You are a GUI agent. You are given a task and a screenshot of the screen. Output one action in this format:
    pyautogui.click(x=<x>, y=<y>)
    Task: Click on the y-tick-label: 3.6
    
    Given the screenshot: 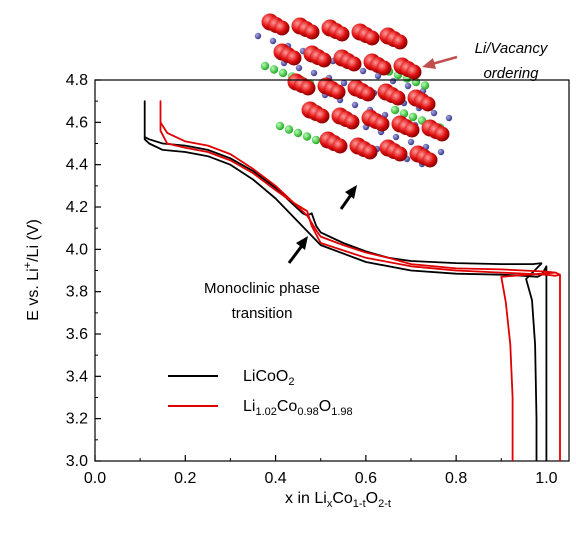 What is the action you would take?
    pyautogui.click(x=77, y=334)
    